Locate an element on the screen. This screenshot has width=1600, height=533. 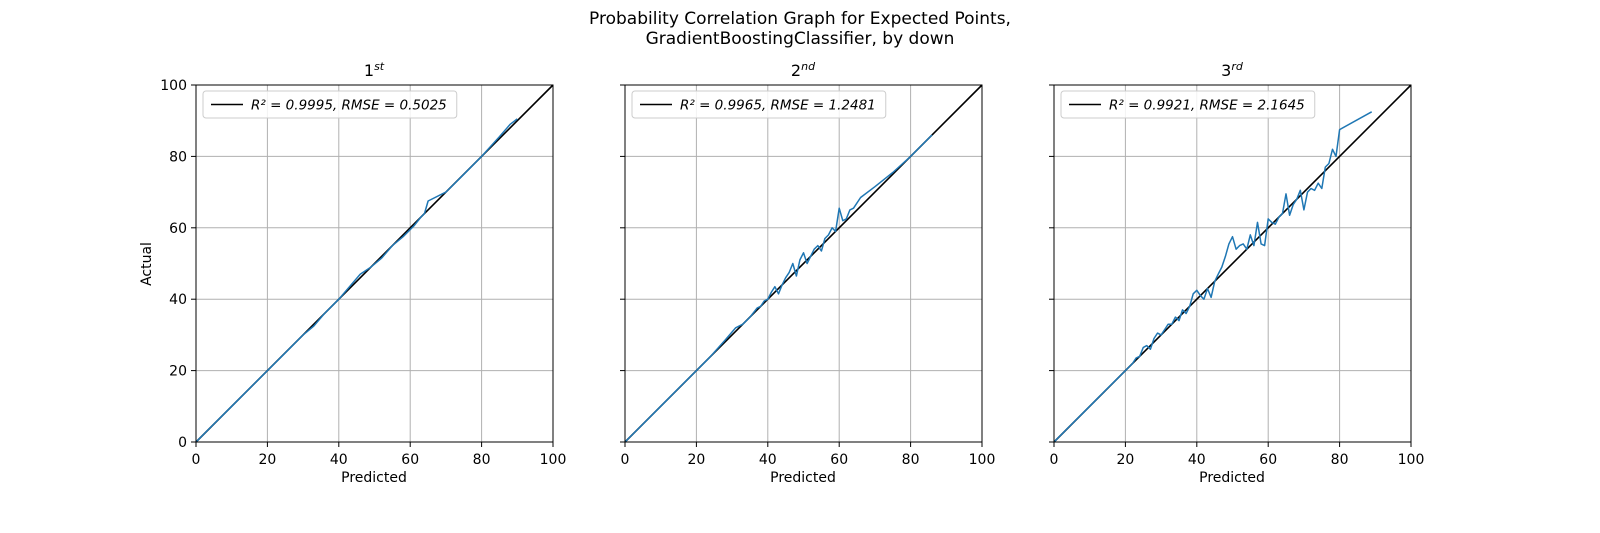
y-tick-label: 20 is located at coordinates (178, 372).